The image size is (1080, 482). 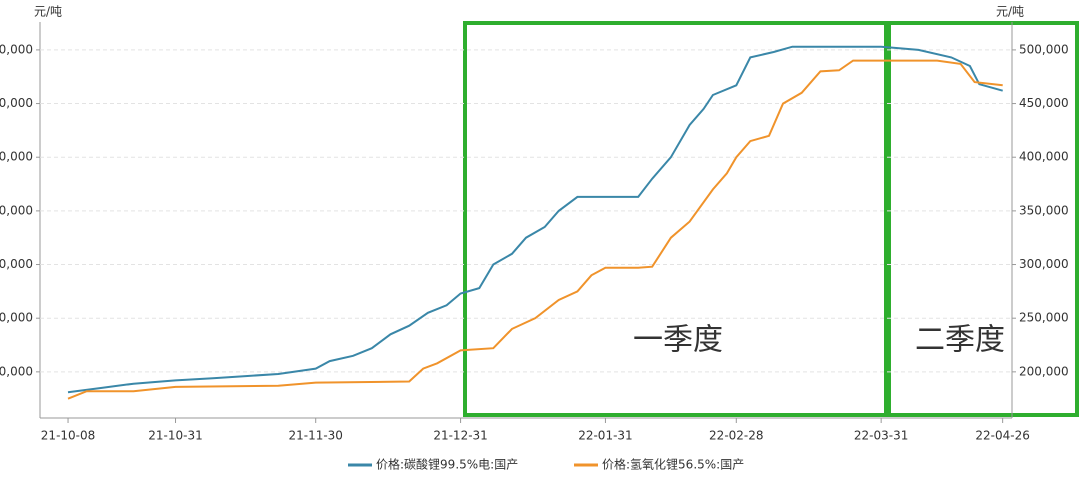 What do you see at coordinates (678, 340) in the screenshot?
I see `annotation: 一季度` at bounding box center [678, 340].